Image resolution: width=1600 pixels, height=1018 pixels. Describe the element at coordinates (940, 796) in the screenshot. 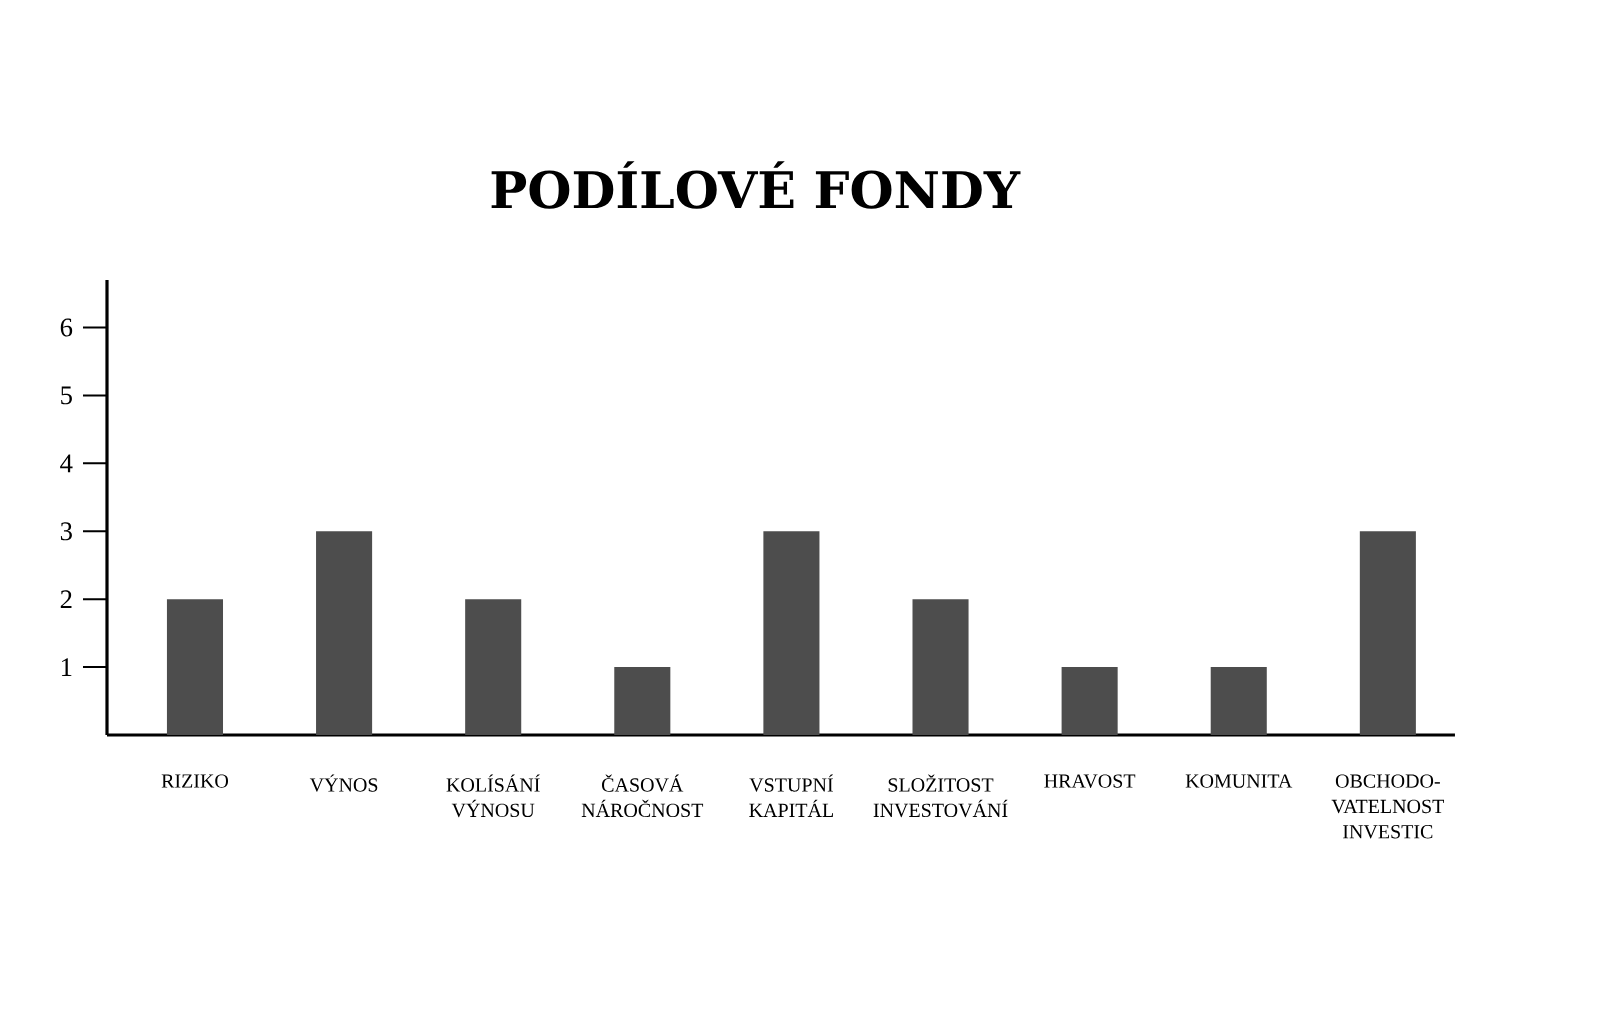

I see `x-tick-label: SLOŽITOST INVESTOVÁNÍ` at that location.